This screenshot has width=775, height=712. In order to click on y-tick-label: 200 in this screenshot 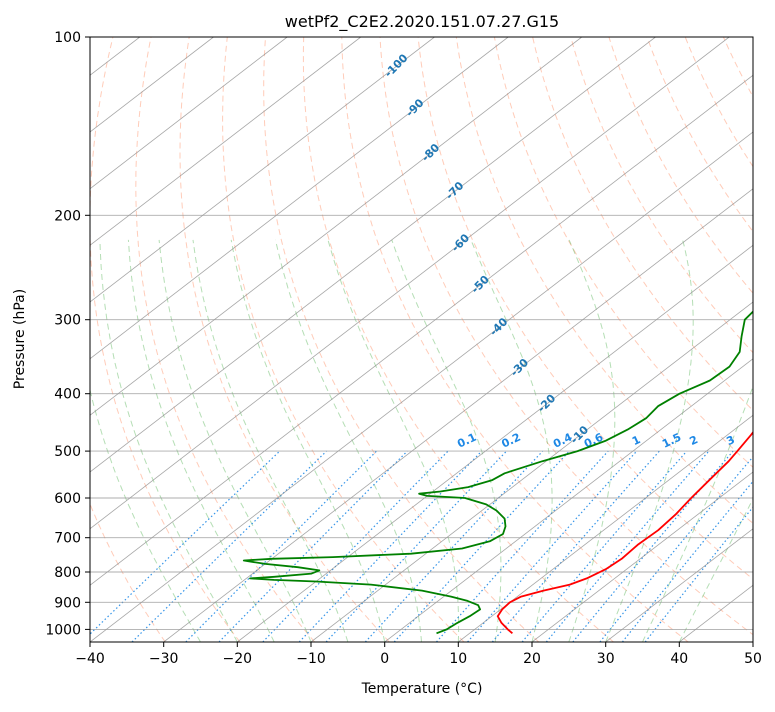, I will do `click(67, 216)`.